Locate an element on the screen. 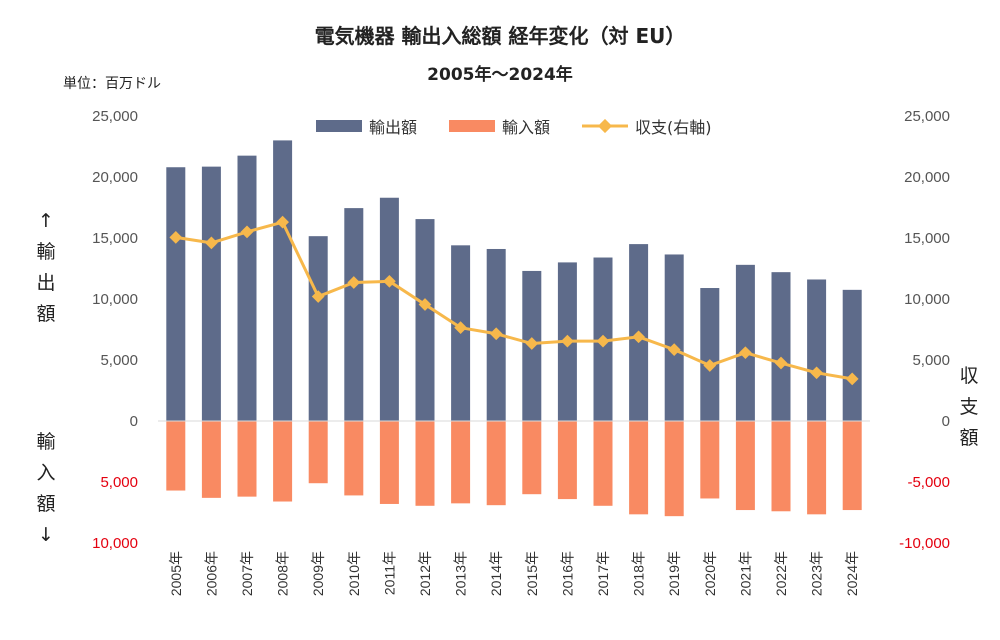  left-axis-export-char: ↑ is located at coordinates (46, 221).